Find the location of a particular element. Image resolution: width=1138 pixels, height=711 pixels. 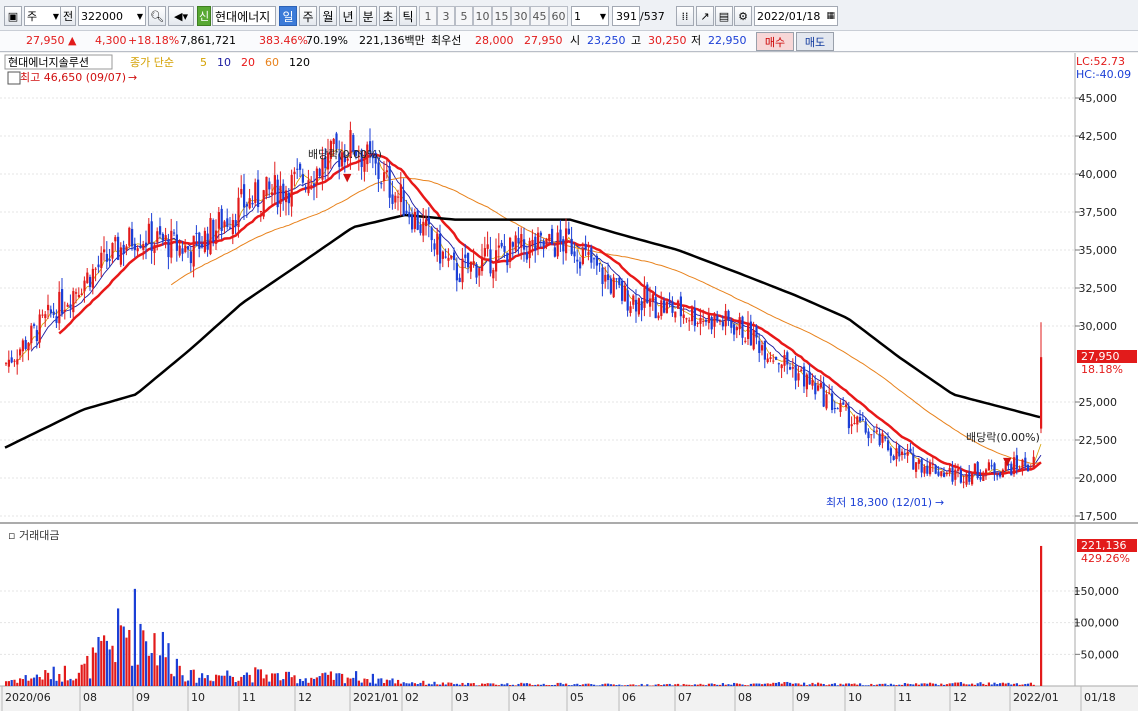

x-tick-label: 08 is located at coordinates (745, 697).